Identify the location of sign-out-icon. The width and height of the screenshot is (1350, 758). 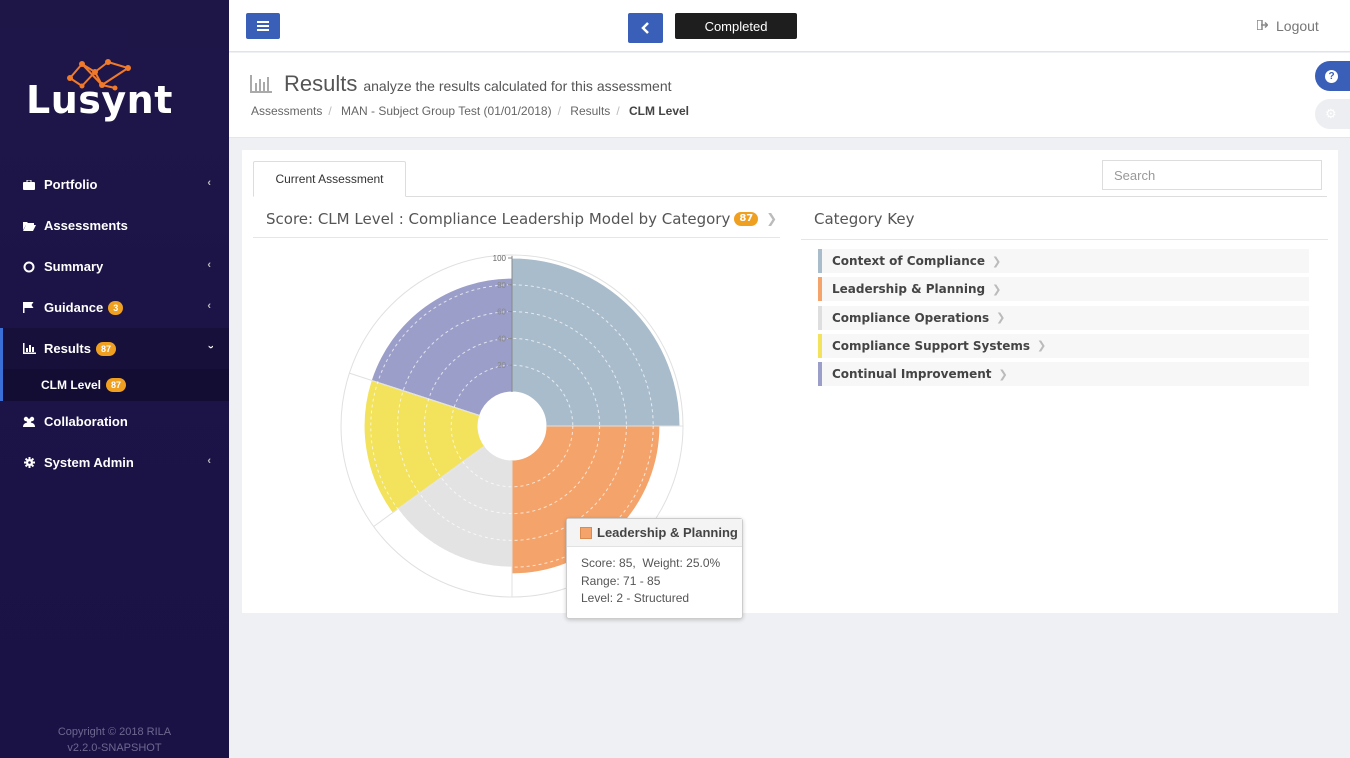
(1262, 25).